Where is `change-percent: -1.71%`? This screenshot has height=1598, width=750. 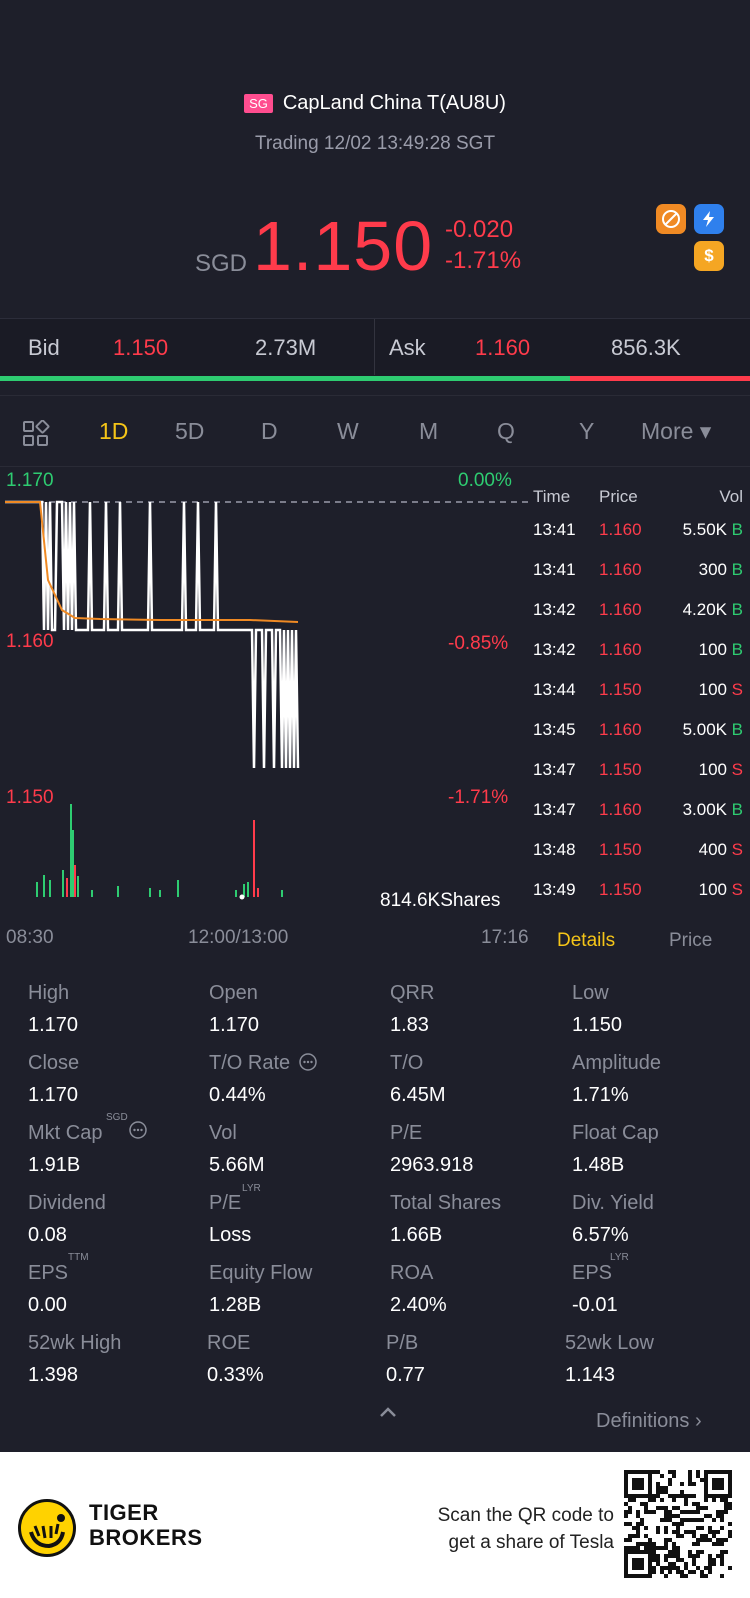
change-percent: -1.71% is located at coordinates (483, 260).